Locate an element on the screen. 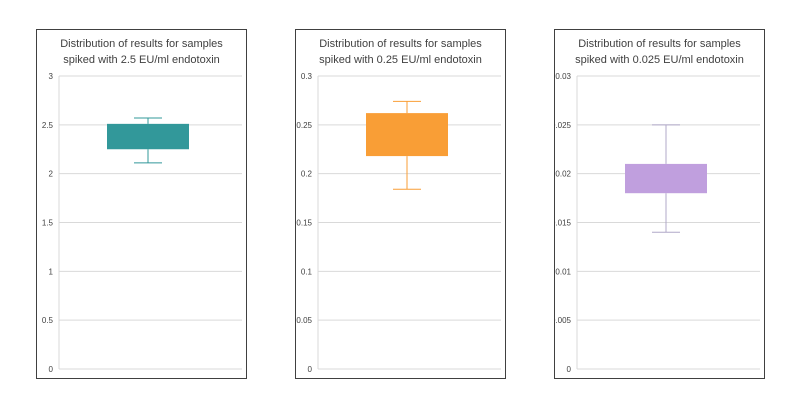  y-tick-label: 0.005 is located at coordinates (563, 320).